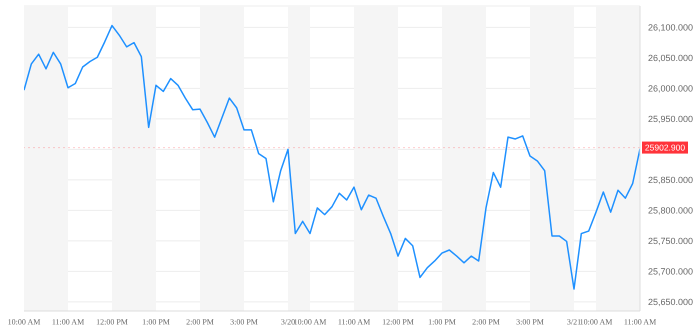  Describe the element at coordinates (671, 180) in the screenshot. I see `y-tick-label: 25,850.000` at that location.